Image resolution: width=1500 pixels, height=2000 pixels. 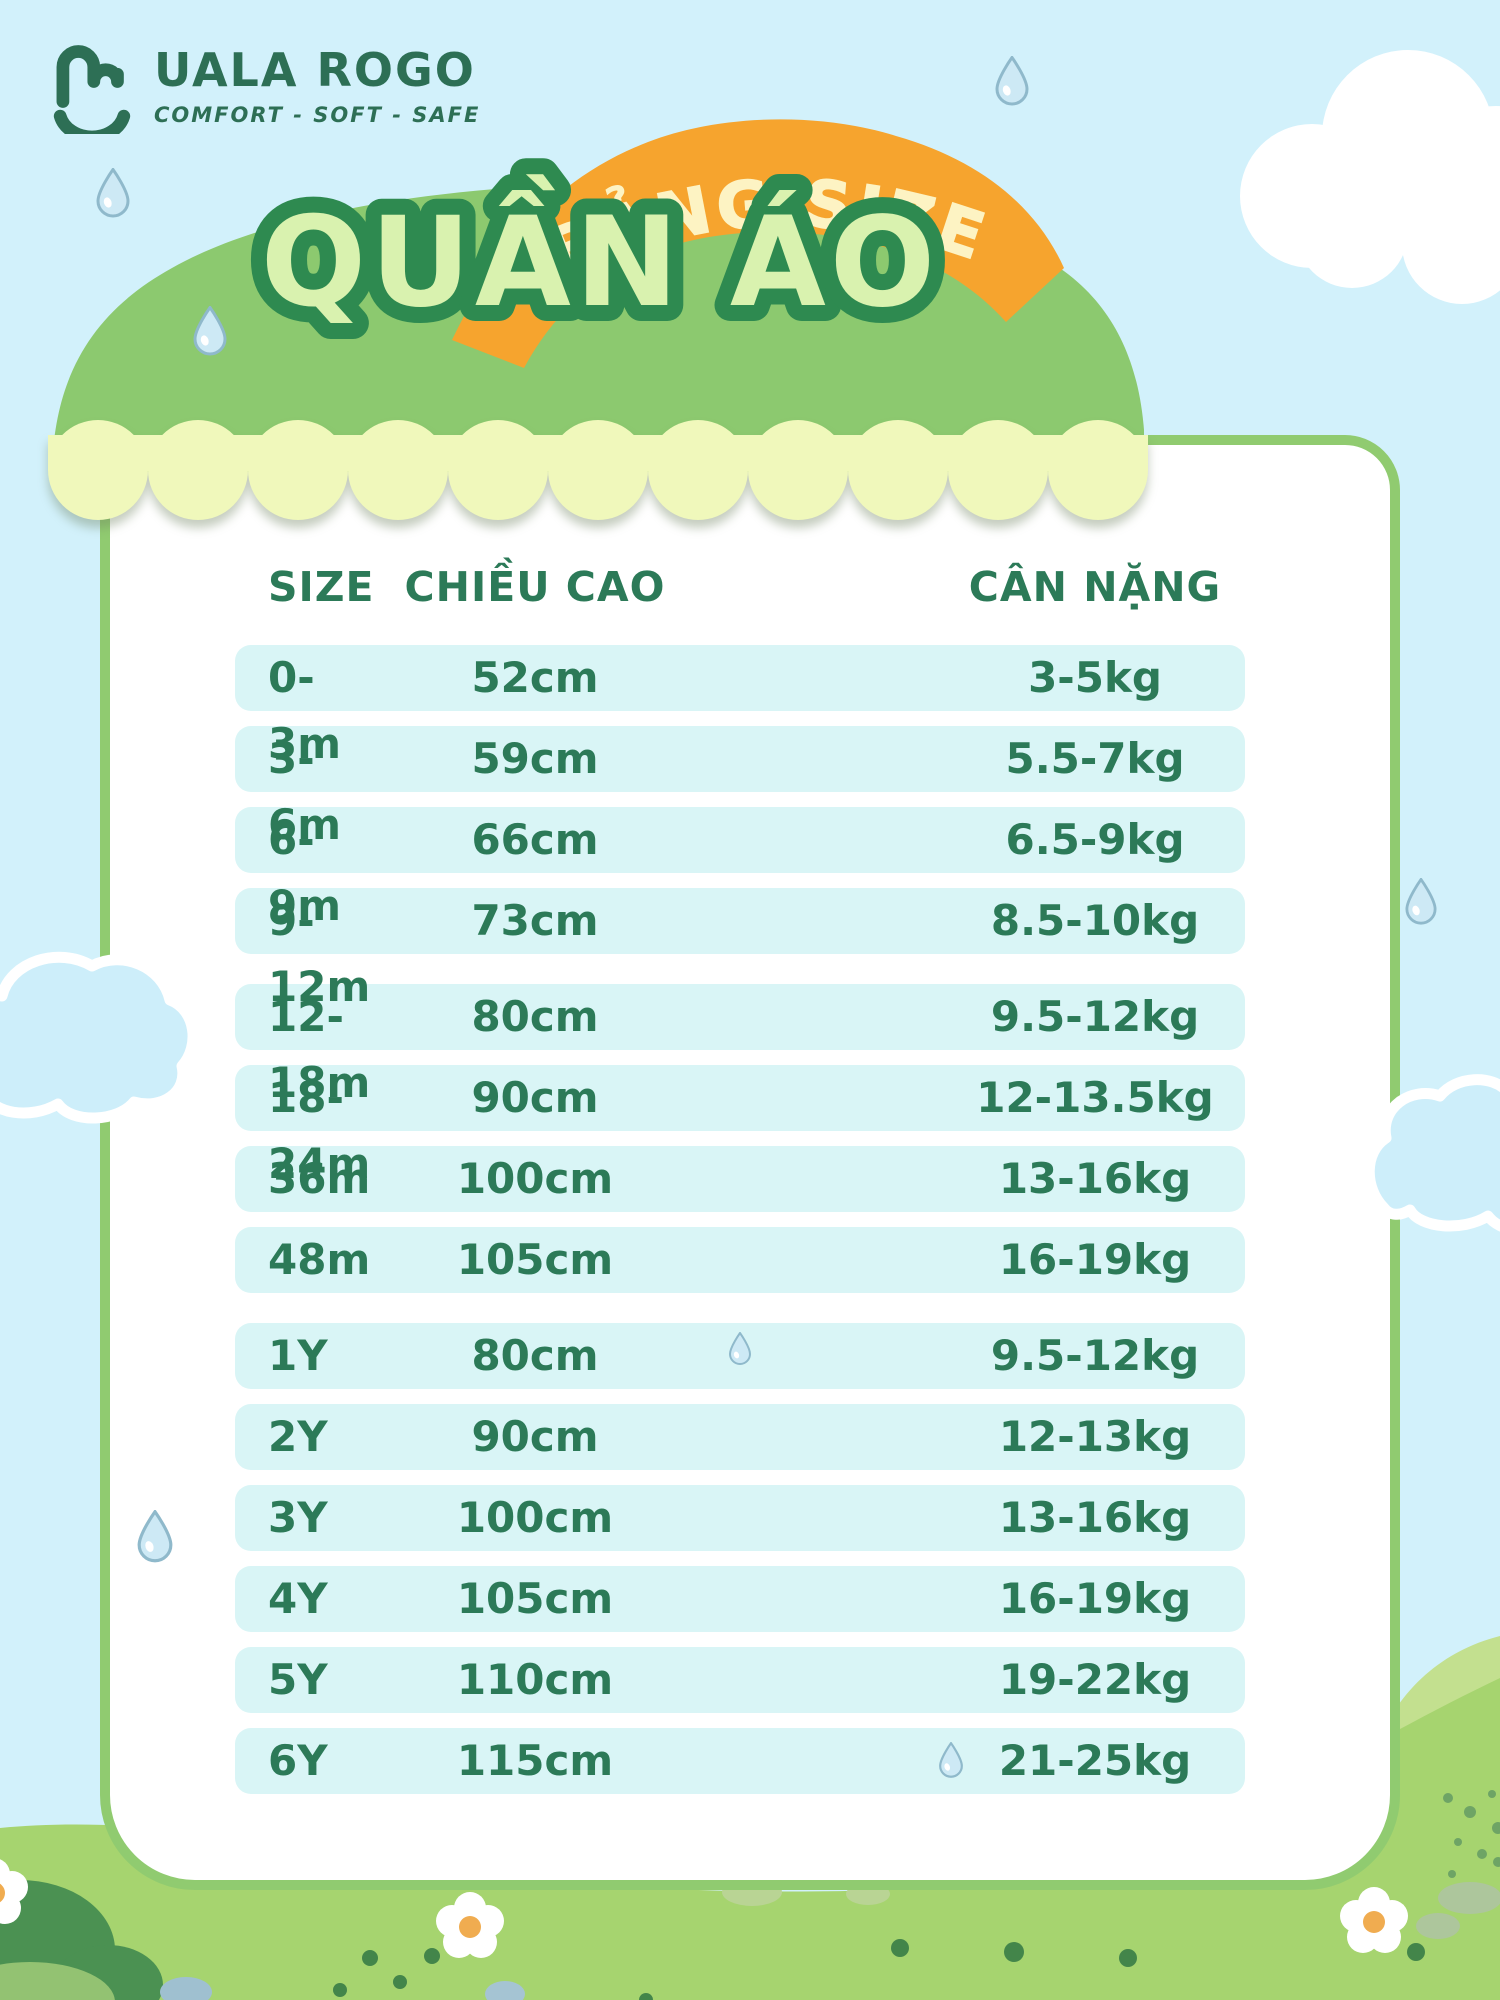 I want to click on brand-text: UALA ROGO COMFORT - SOFT - SAFE, so click(x=317, y=87).